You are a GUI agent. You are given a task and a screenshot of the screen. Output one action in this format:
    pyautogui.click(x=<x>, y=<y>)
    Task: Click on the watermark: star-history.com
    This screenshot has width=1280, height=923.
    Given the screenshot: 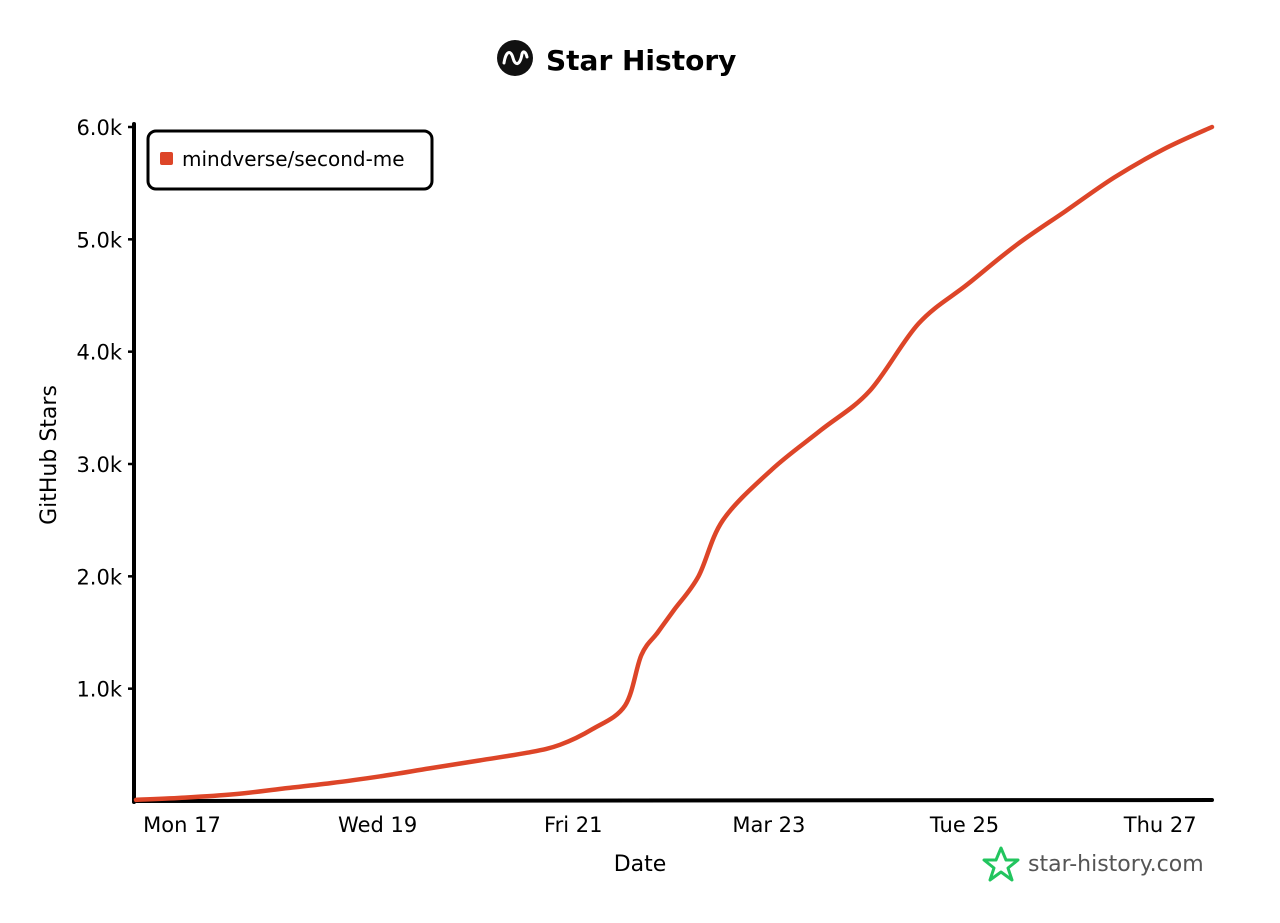 What is the action you would take?
    pyautogui.click(x=1093, y=864)
    